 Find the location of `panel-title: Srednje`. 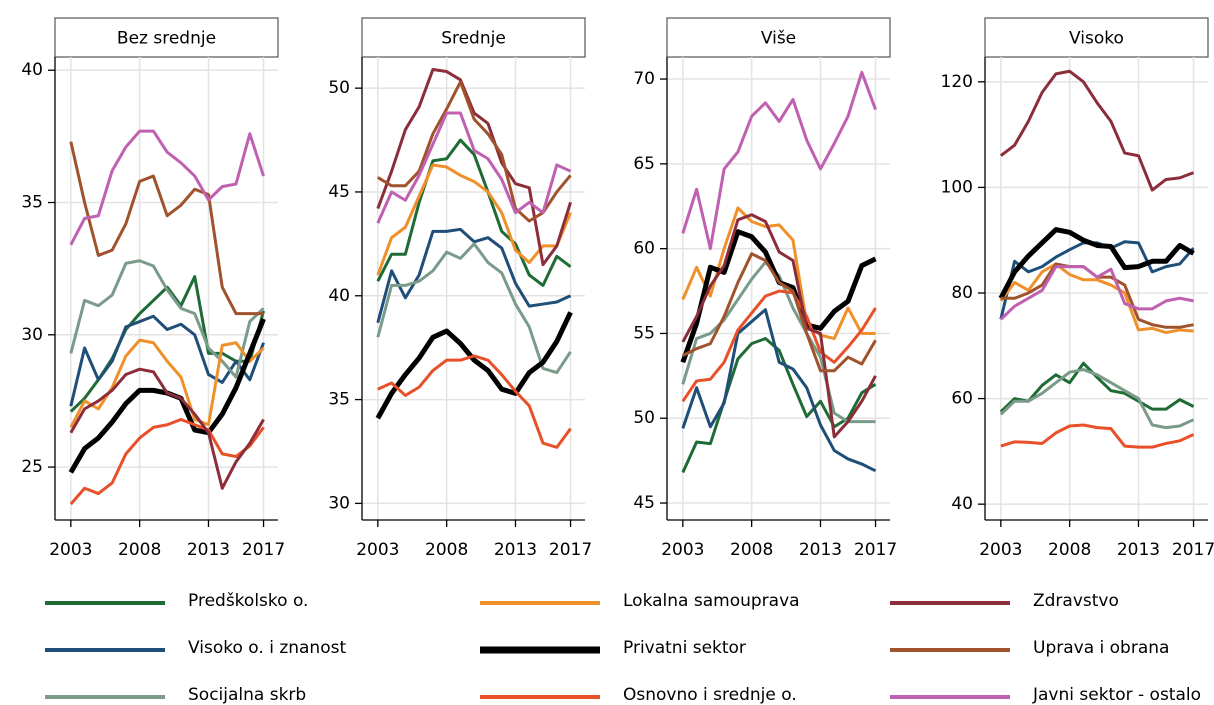

panel-title: Srednje is located at coordinates (473, 39).